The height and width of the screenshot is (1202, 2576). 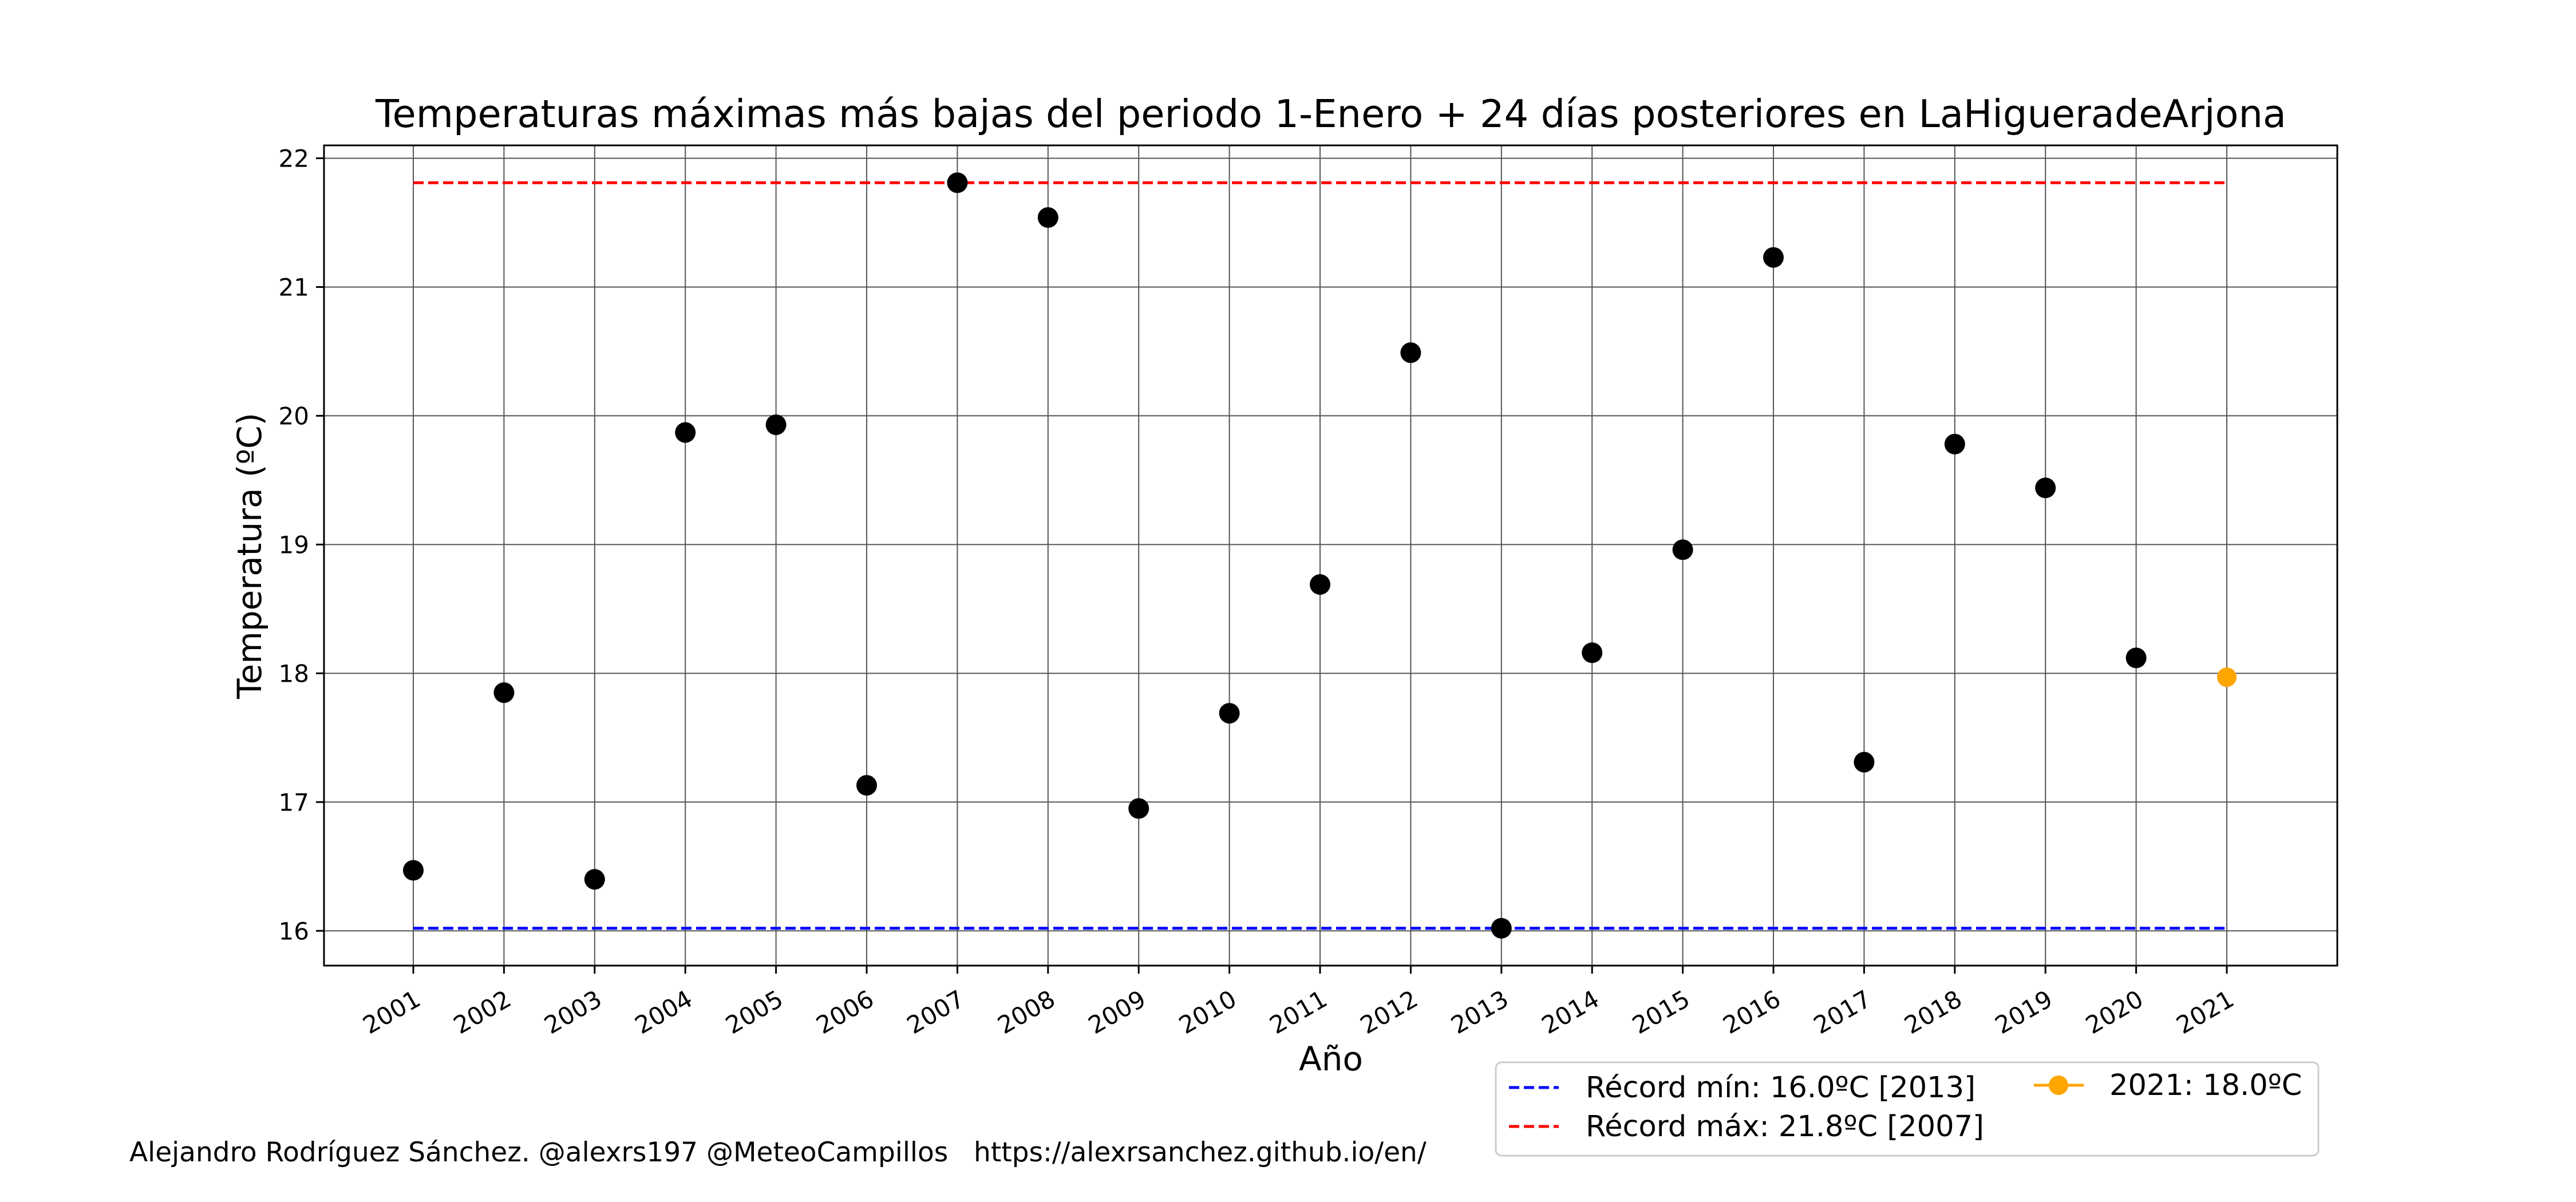 What do you see at coordinates (294, 158) in the screenshot?
I see `y-tick-label: 22` at bounding box center [294, 158].